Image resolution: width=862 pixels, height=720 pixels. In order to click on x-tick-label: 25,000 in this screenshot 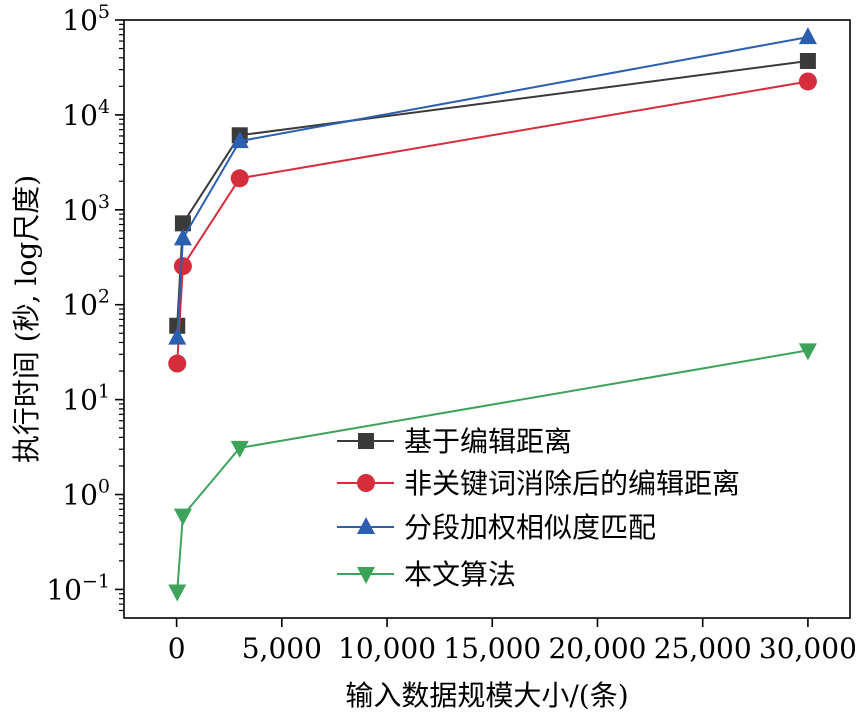, I will do `click(703, 648)`.